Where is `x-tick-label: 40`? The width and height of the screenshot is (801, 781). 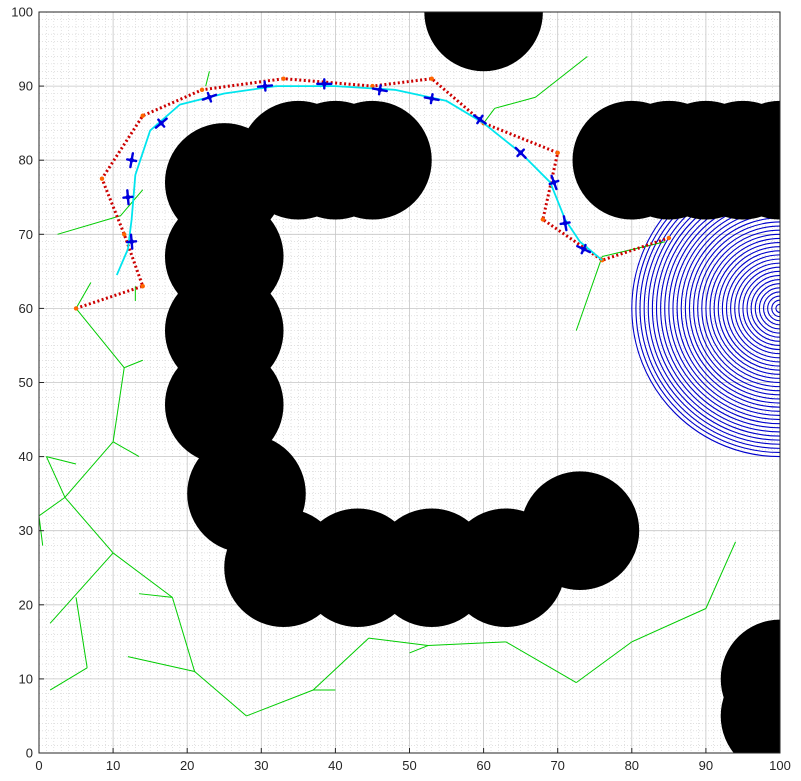 x-tick-label: 40 is located at coordinates (335, 765).